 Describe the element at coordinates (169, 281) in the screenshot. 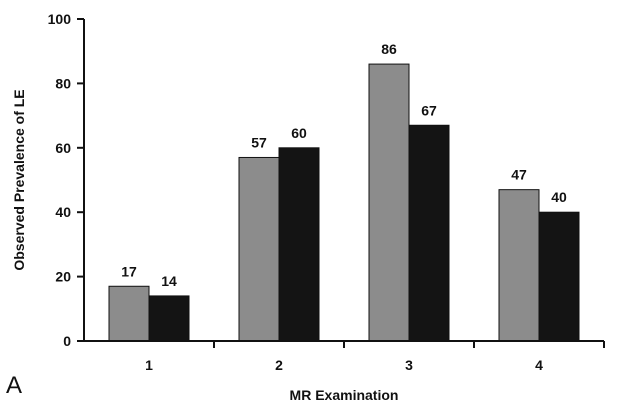

I see `data-label: 14` at that location.